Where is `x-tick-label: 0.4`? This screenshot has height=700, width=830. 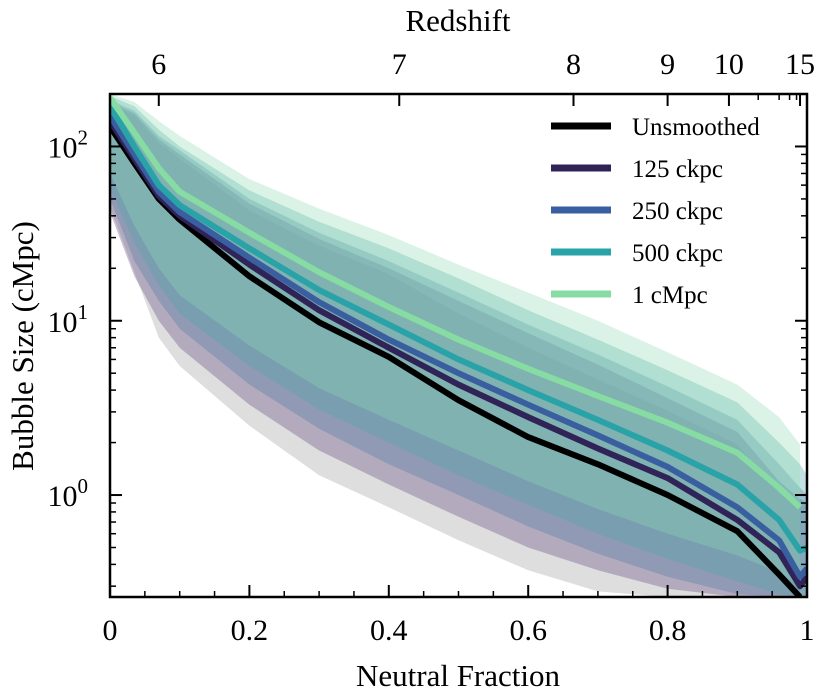 x-tick-label: 0.4 is located at coordinates (389, 630).